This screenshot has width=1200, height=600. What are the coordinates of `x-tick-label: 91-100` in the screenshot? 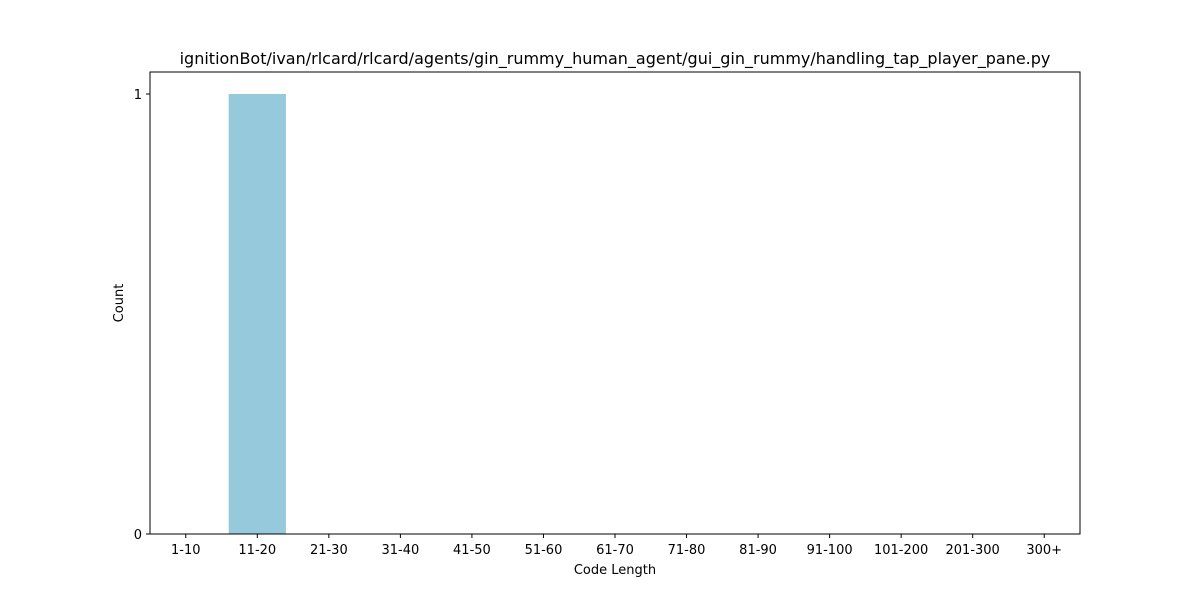 It's located at (830, 550).